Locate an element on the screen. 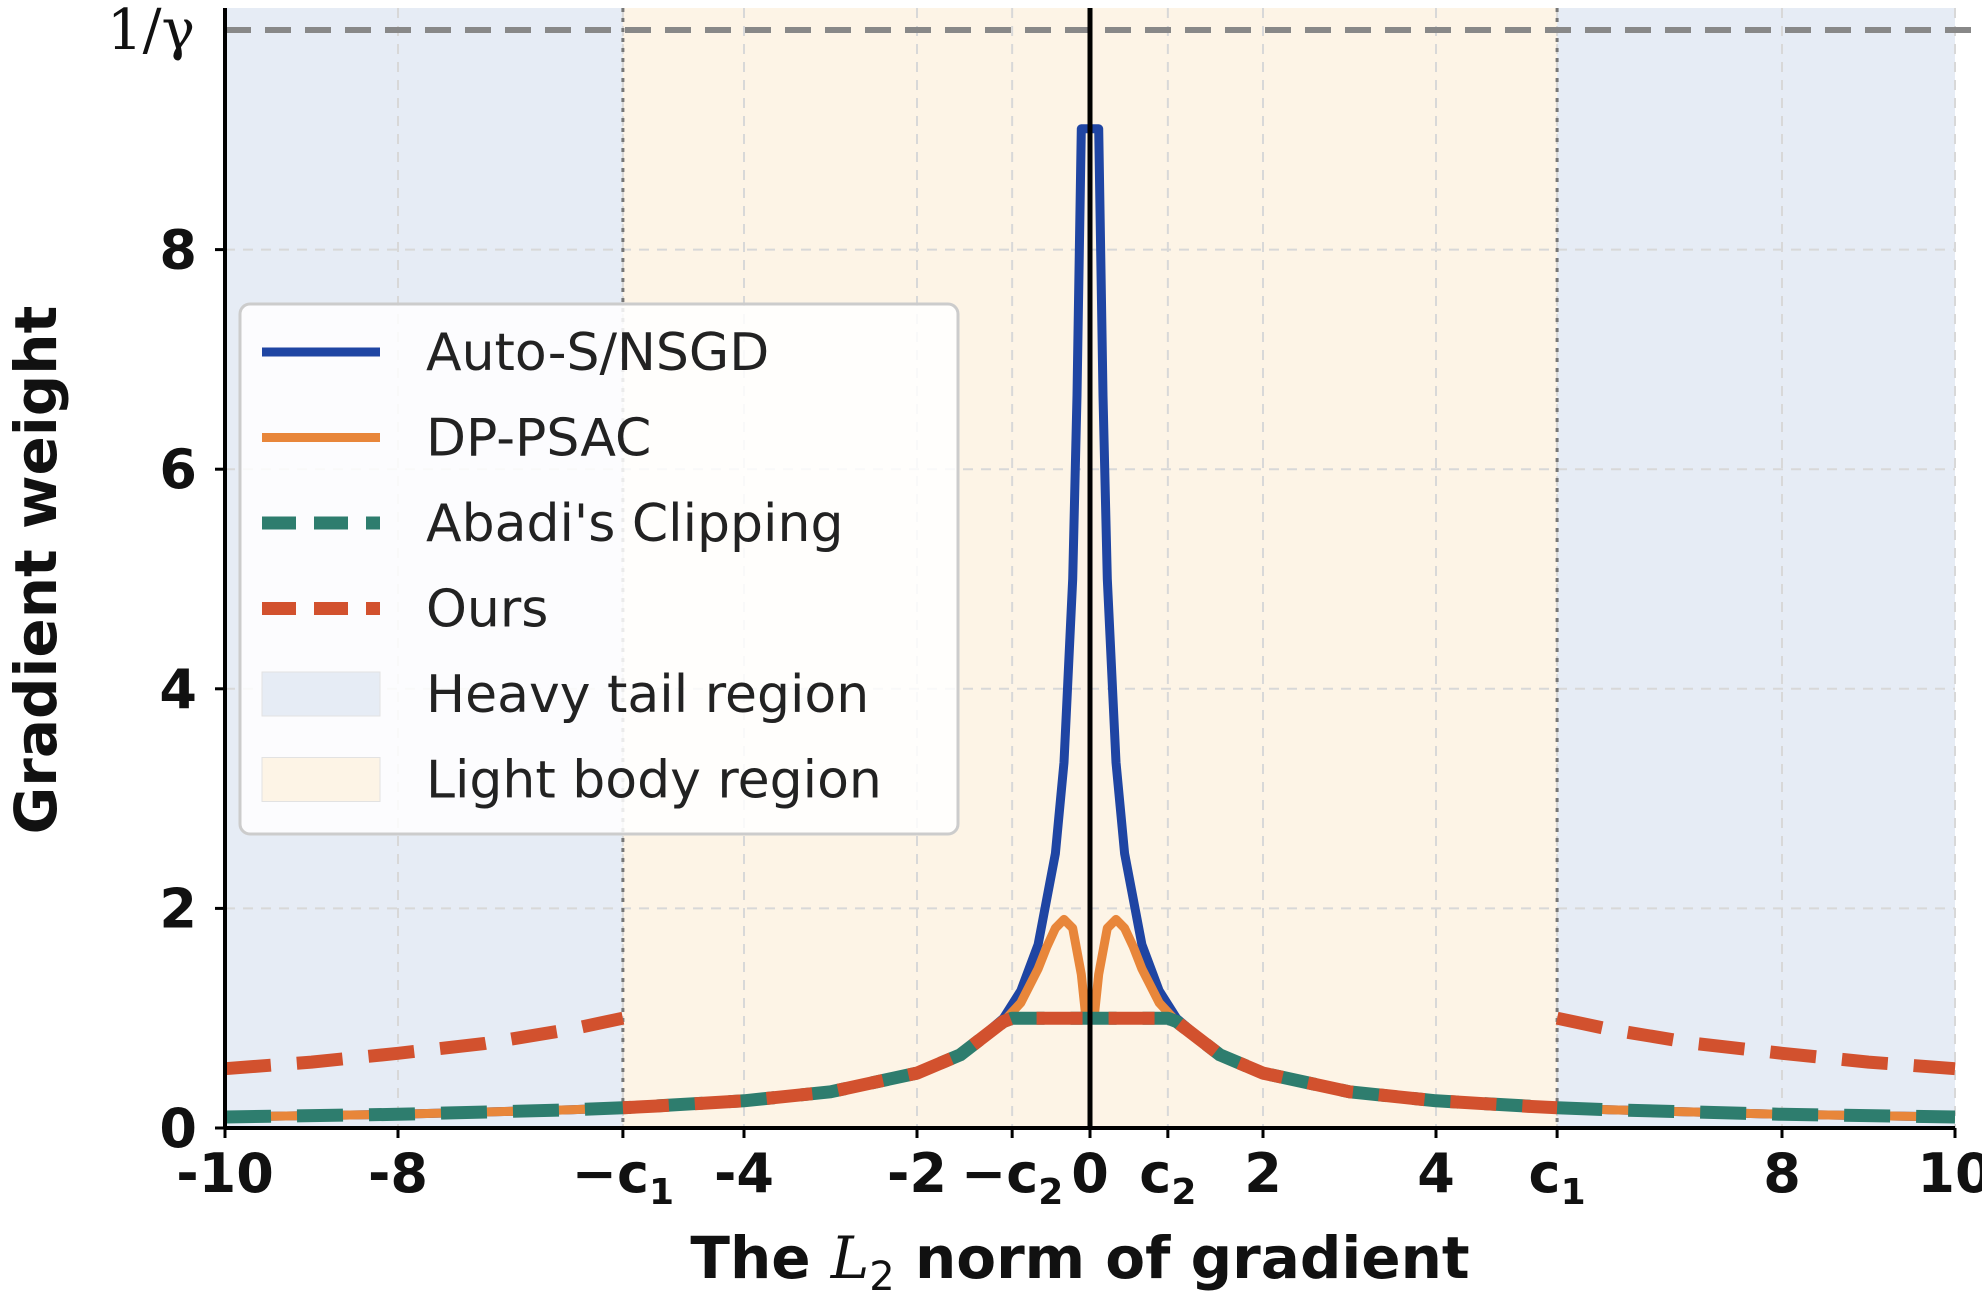 The image size is (1982, 1292). legend-label: Heavy tail region is located at coordinates (647, 695).